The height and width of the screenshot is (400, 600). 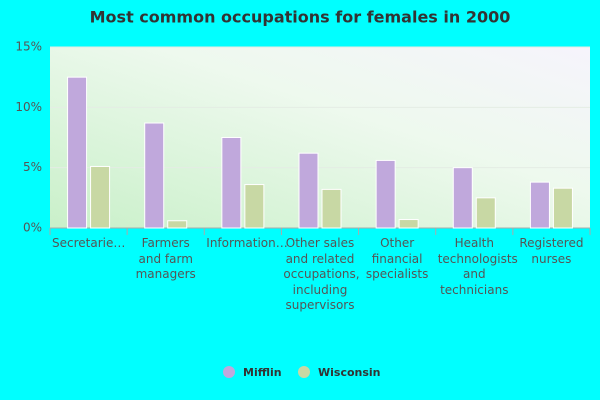 What do you see at coordinates (32, 167) in the screenshot?
I see `y-tick-label: 5%` at bounding box center [32, 167].